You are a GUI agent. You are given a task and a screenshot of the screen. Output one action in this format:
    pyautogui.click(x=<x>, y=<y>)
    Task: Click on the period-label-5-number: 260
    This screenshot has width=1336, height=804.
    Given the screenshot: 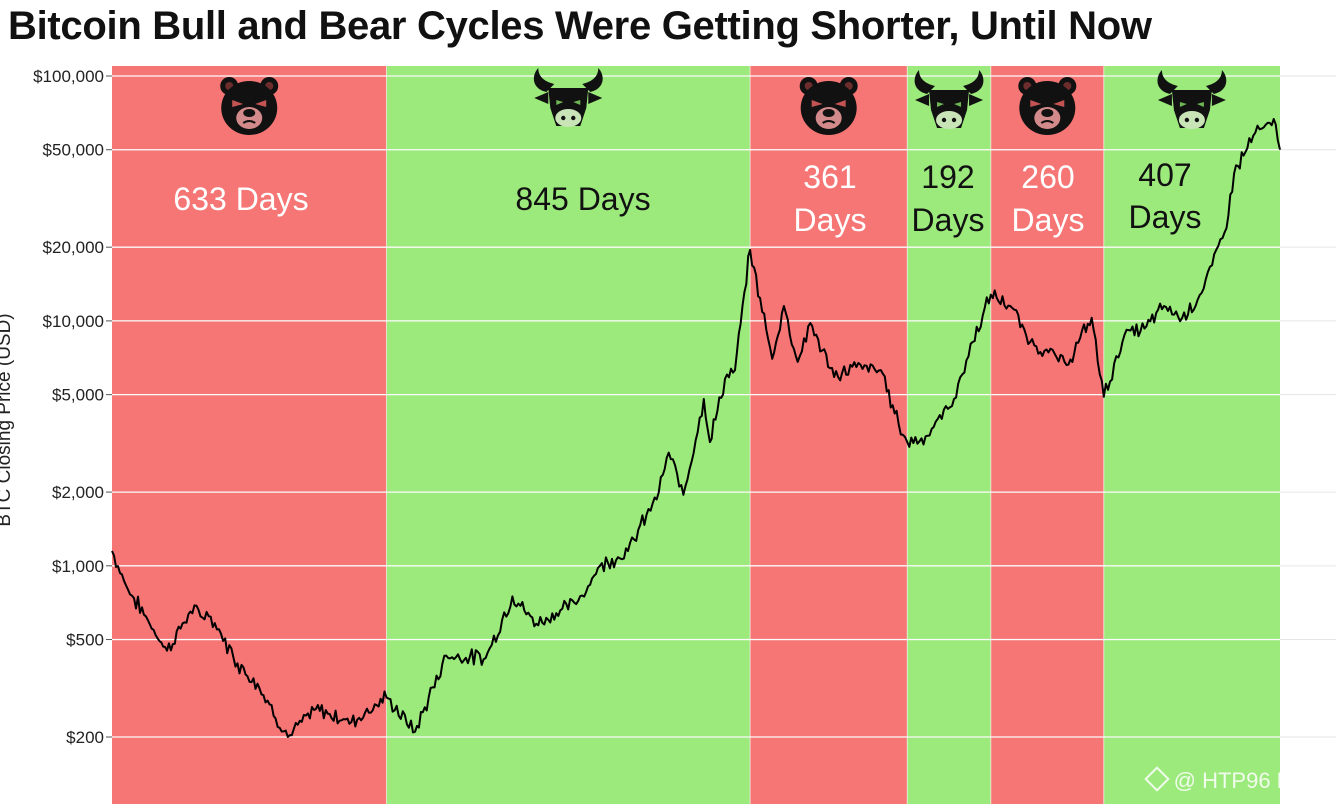 What is the action you would take?
    pyautogui.click(x=1047, y=177)
    